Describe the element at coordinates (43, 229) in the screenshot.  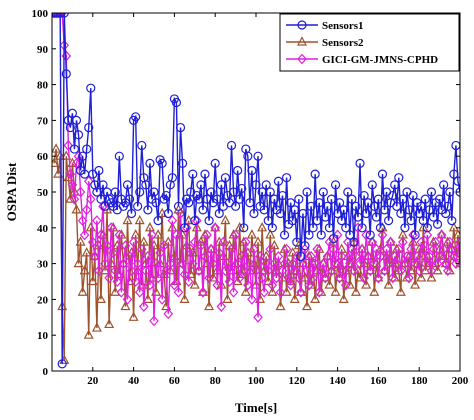
I see `y-tick-label: 40` at that location.